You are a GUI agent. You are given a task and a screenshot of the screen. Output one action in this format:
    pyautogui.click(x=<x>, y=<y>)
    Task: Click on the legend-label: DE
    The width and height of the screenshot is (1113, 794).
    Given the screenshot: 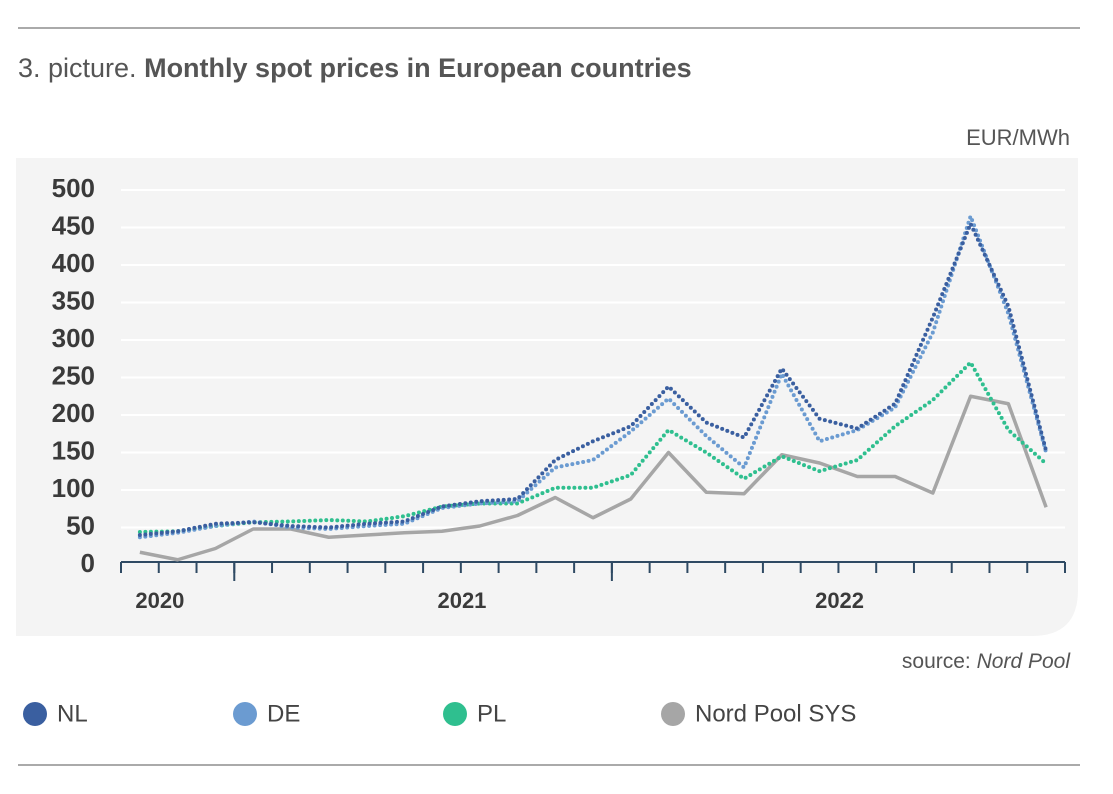 What is the action you would take?
    pyautogui.click(x=283, y=713)
    